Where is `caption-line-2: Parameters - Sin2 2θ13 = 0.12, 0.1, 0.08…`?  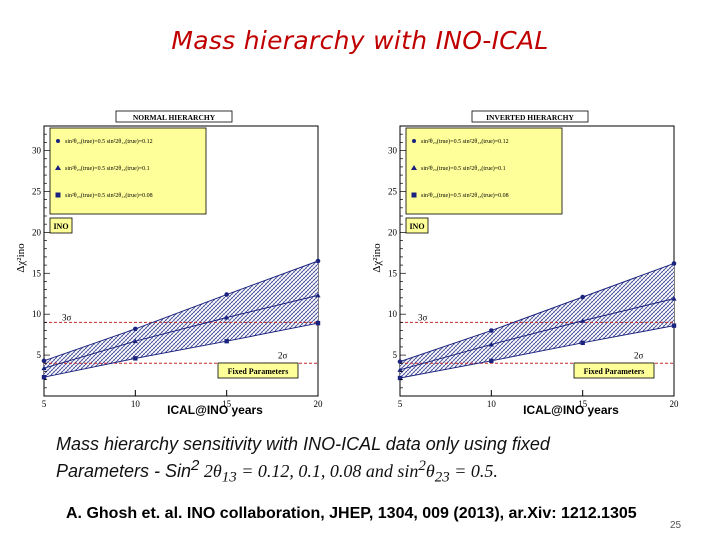
caption-line-2: Parameters - Sin2 2θ13 = 0.12, 0.1, 0.08… is located at coordinates (277, 472).